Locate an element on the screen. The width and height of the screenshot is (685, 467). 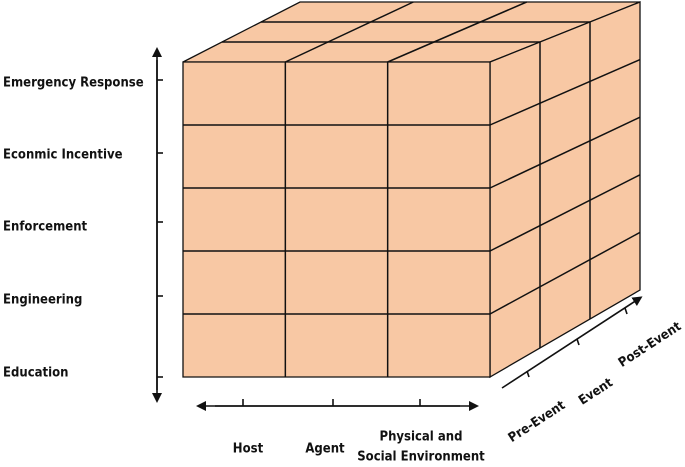
y-label: Education is located at coordinates (35, 373).